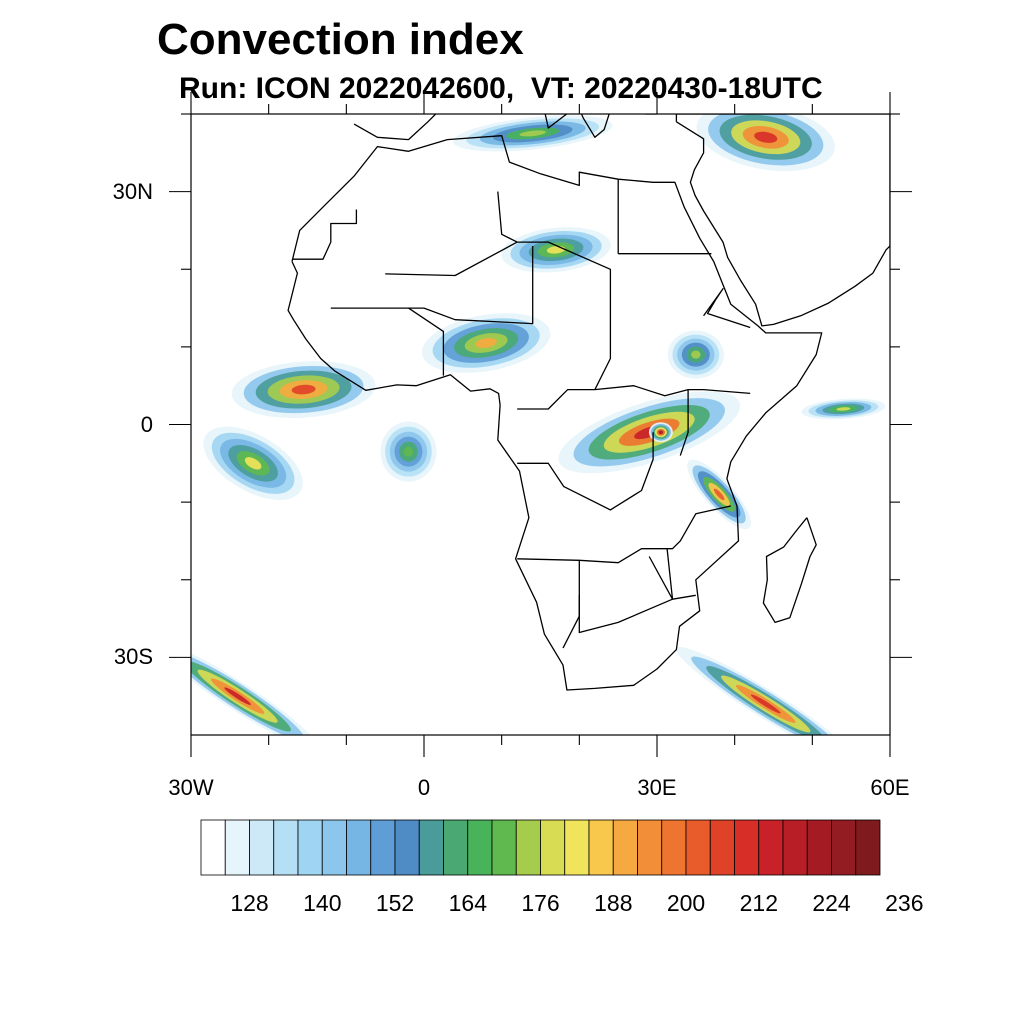 This screenshot has height=1024, width=1024. Describe the element at coordinates (789, 570) in the screenshot. I see `coastline-madagascar` at that location.